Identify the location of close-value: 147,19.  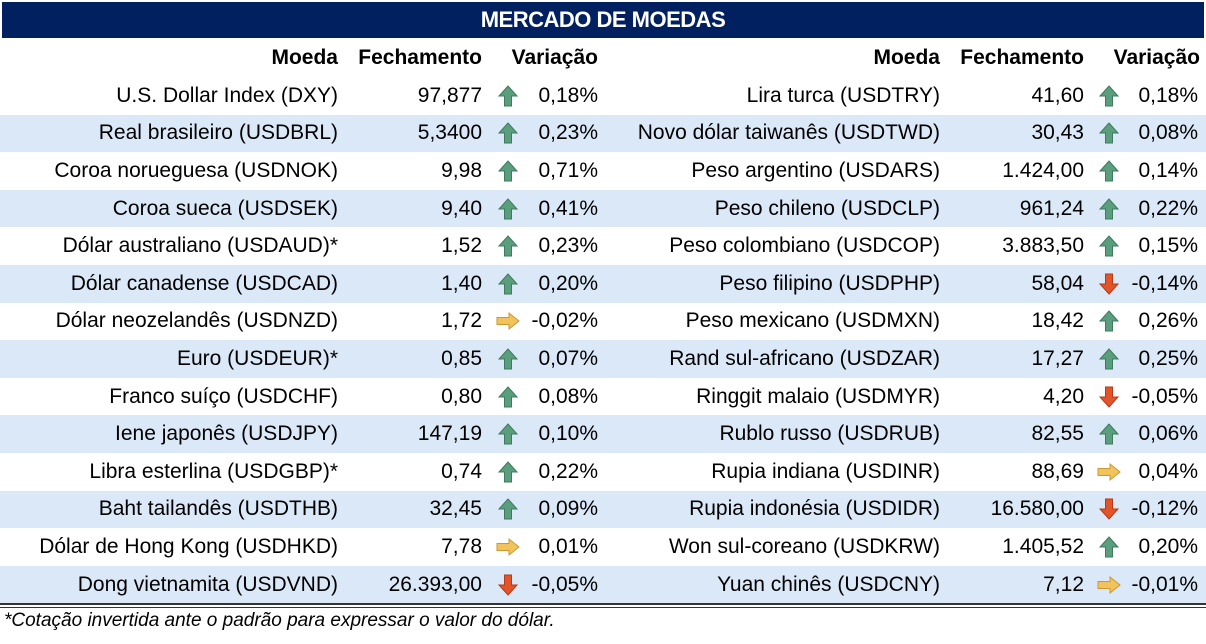
(449, 434).